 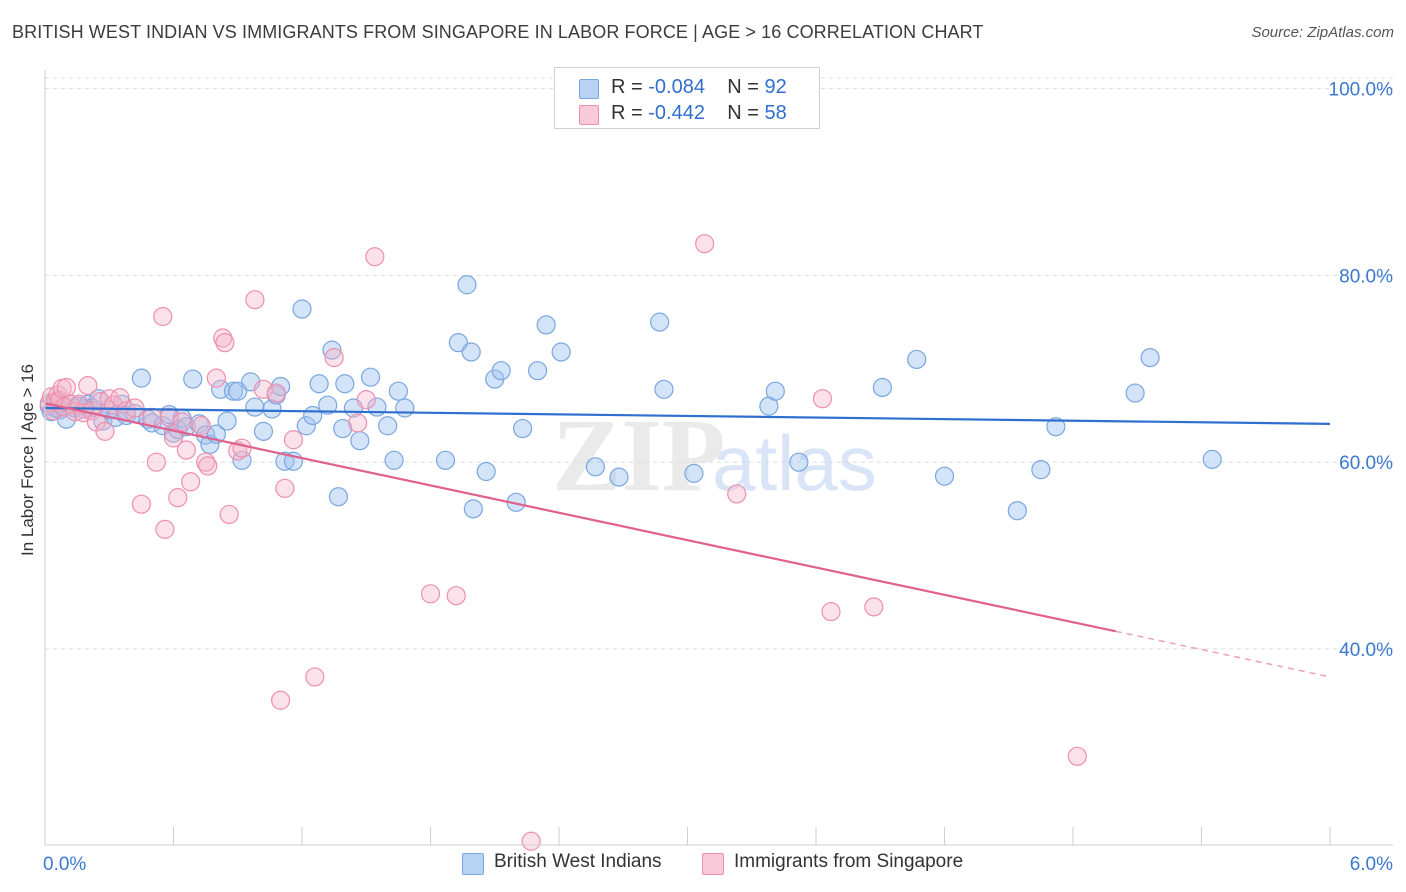 I want to click on bottom-legend-label-blue: British West Indians, so click(x=578, y=861).